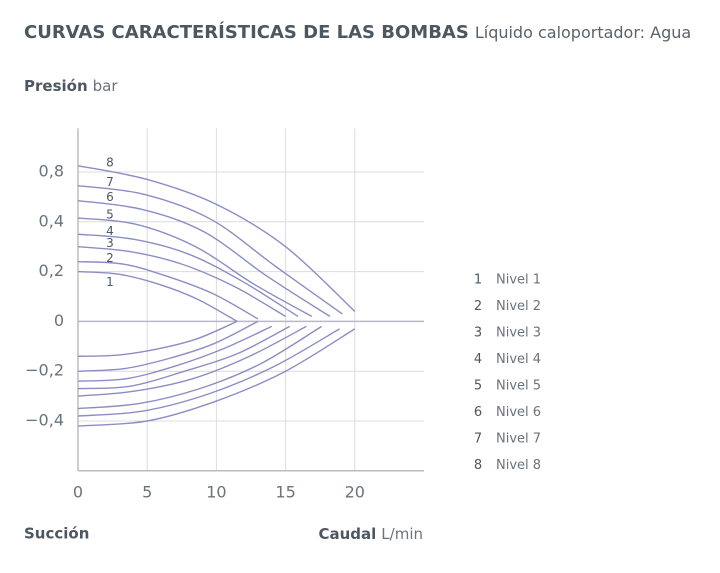 The width and height of the screenshot is (720, 573). Describe the element at coordinates (518, 359) in the screenshot. I see `legend-label: Nivel 4` at that location.